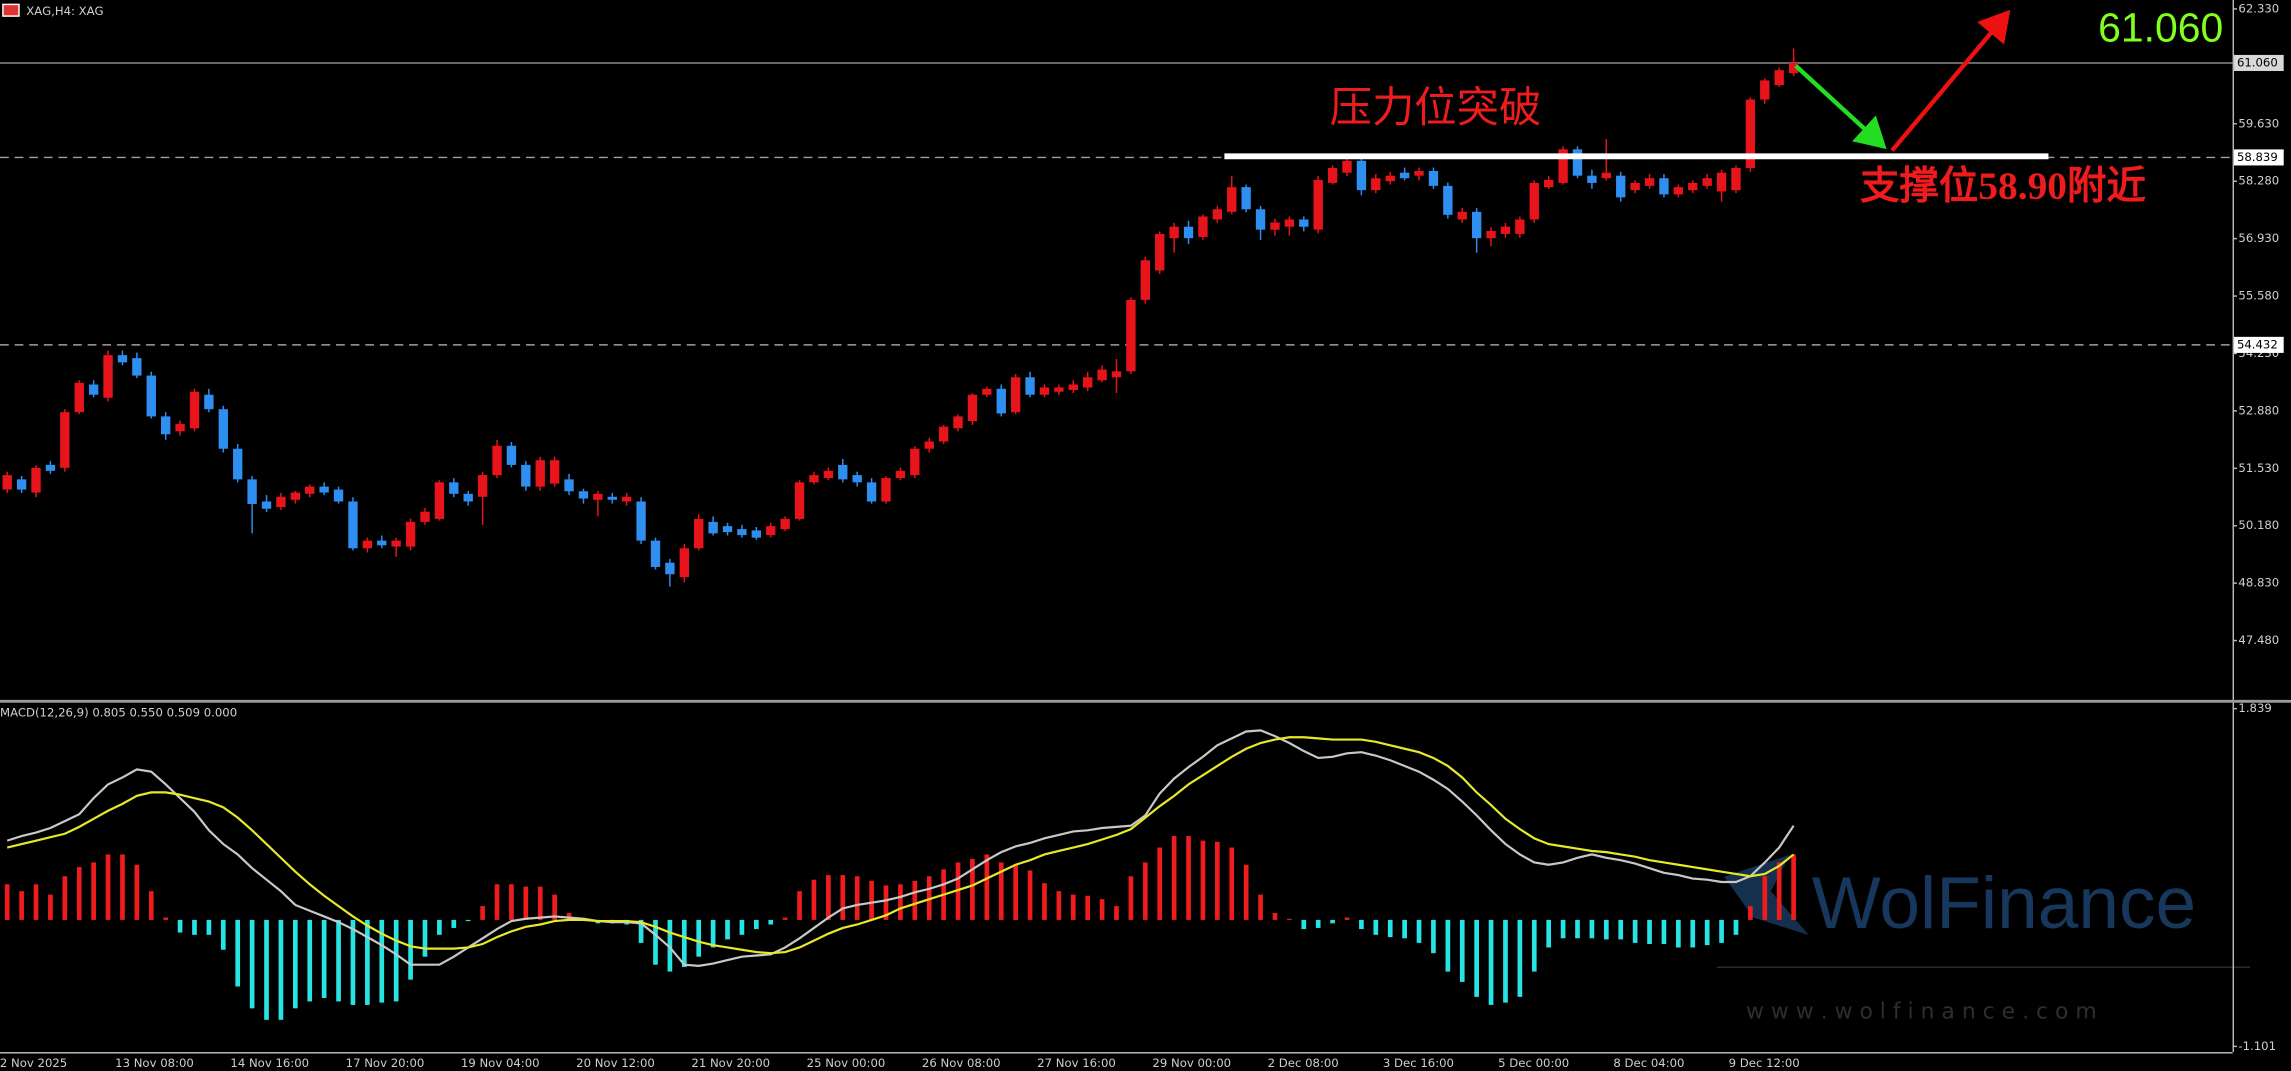  Describe the element at coordinates (730, 1063) in the screenshot. I see `x-tick-label: 21 Nov 20:00` at that location.